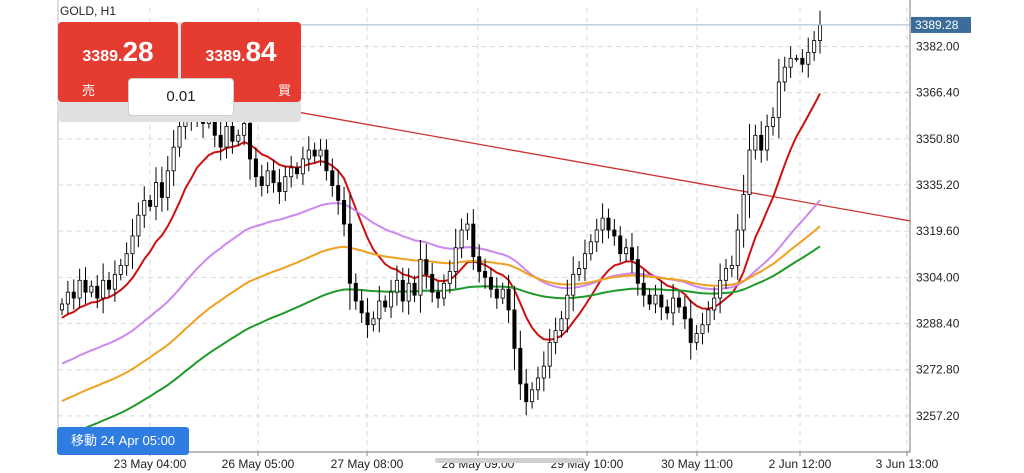 The image size is (1024, 473). Describe the element at coordinates (938, 185) in the screenshot. I see `price-tick-label: 3335.20` at that location.